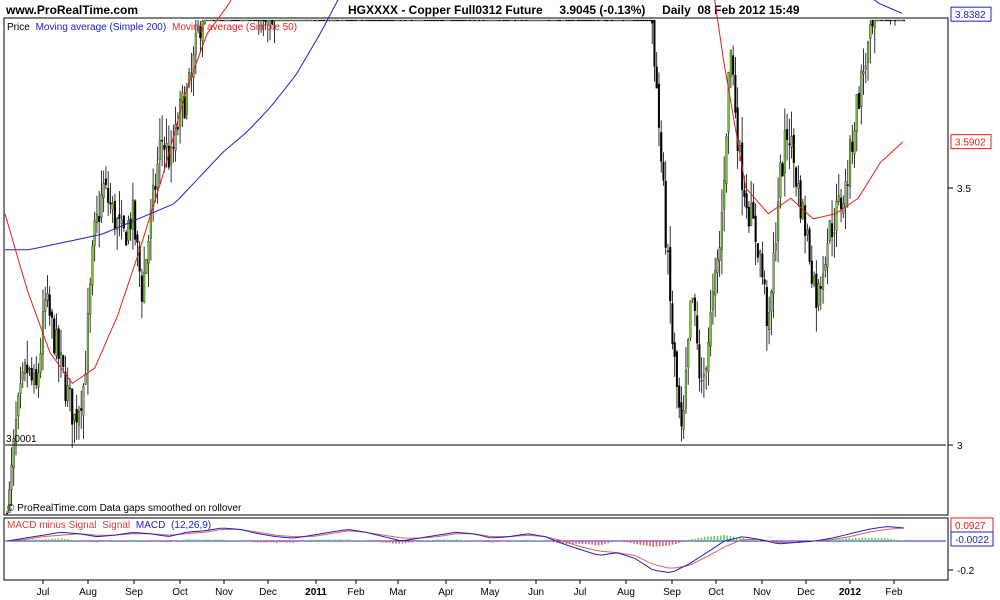 The height and width of the screenshot is (600, 1000). I want to click on level-label: 3.0001, so click(21, 439).